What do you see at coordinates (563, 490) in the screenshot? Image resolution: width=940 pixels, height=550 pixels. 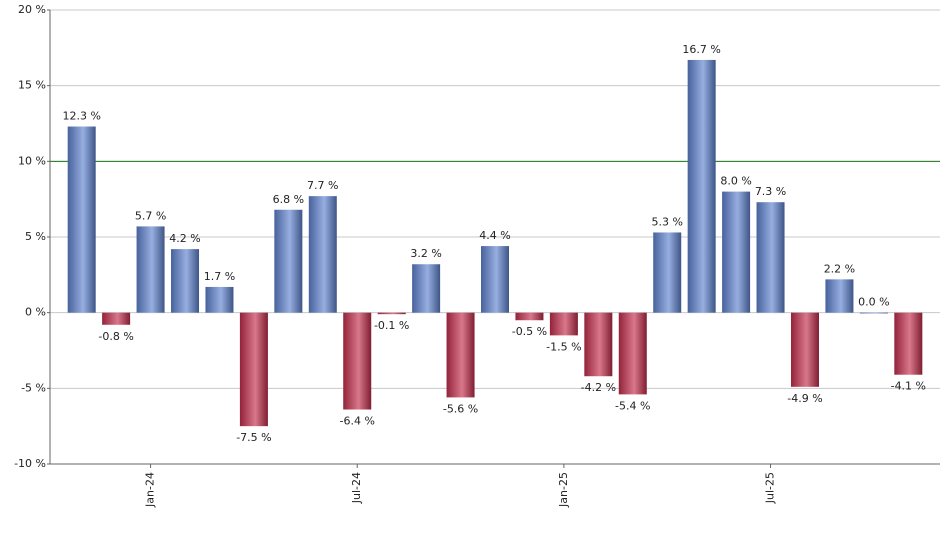 I see `x-tick-label: Jan-25` at bounding box center [563, 490].